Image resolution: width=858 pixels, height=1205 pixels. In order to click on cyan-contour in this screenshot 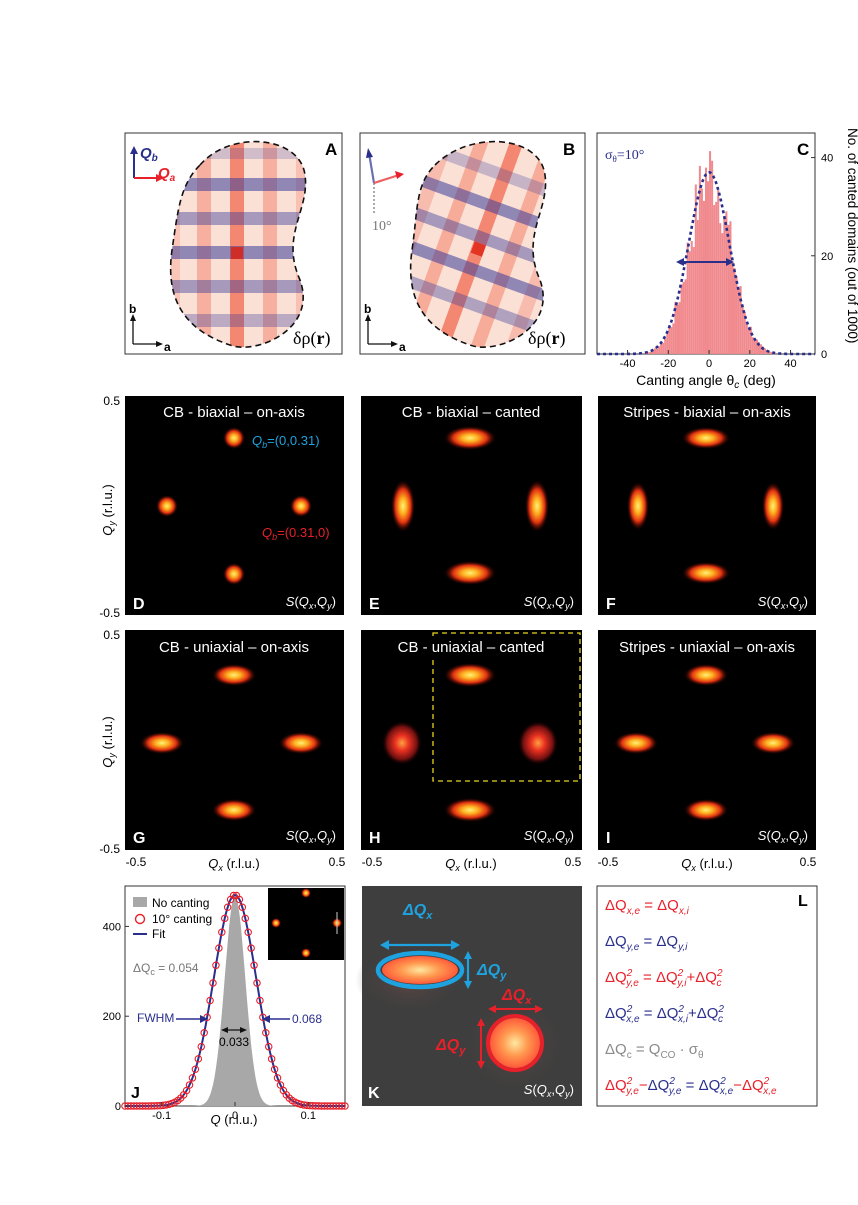, I will do `click(420, 970)`.